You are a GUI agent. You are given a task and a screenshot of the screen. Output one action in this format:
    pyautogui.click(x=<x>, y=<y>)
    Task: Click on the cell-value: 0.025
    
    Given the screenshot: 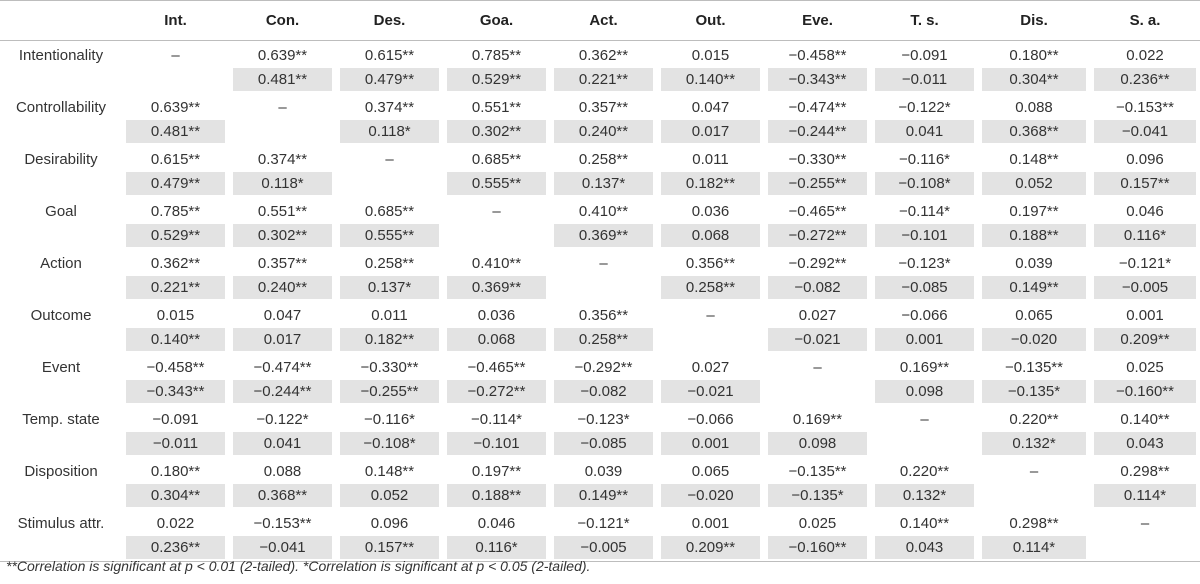 What is the action you would take?
    pyautogui.click(x=1145, y=367)
    